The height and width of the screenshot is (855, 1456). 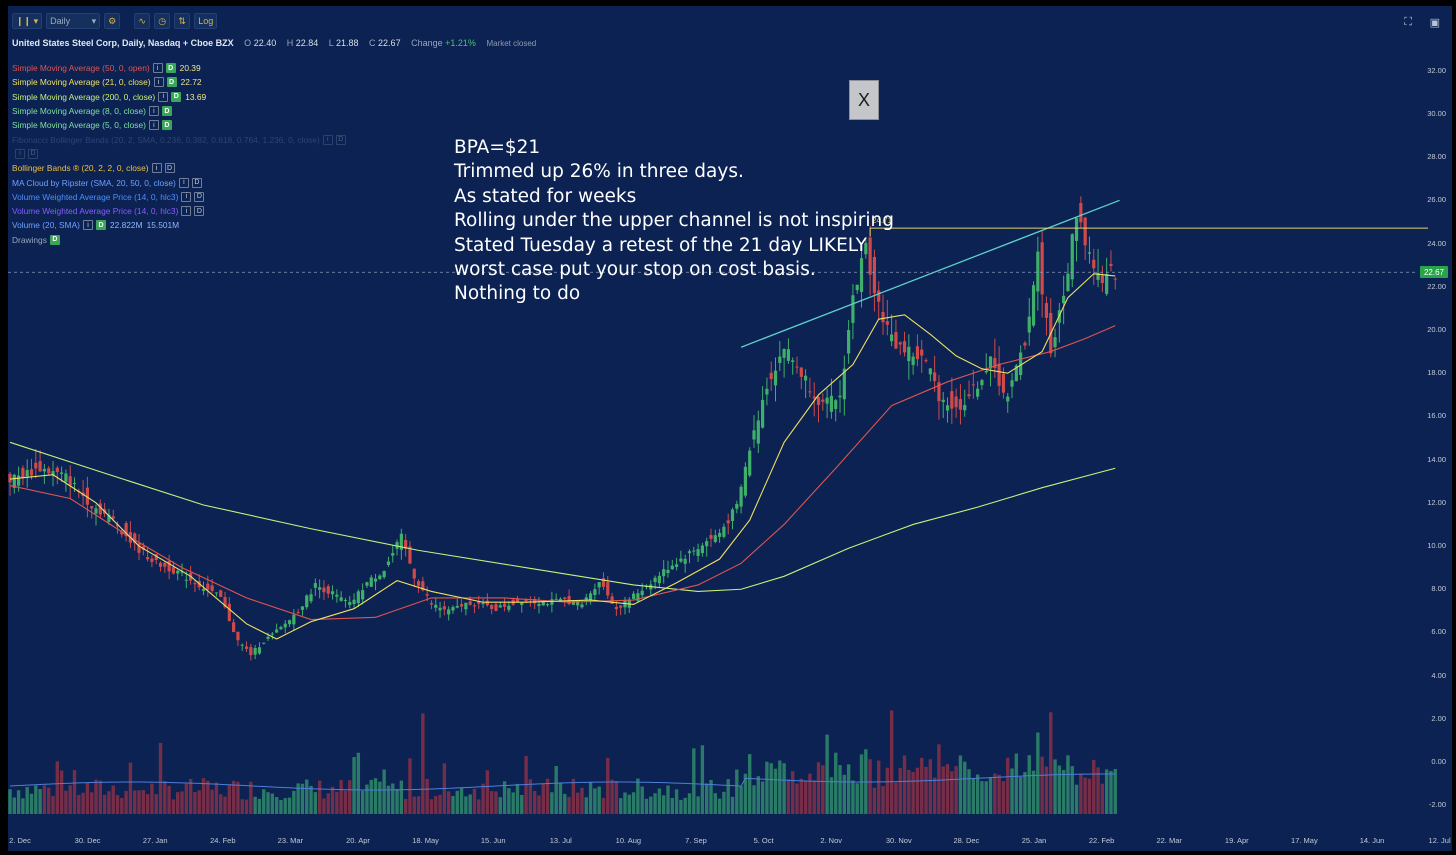 What do you see at coordinates (162, 21) in the screenshot?
I see `clock-icon: ◷` at bounding box center [162, 21].